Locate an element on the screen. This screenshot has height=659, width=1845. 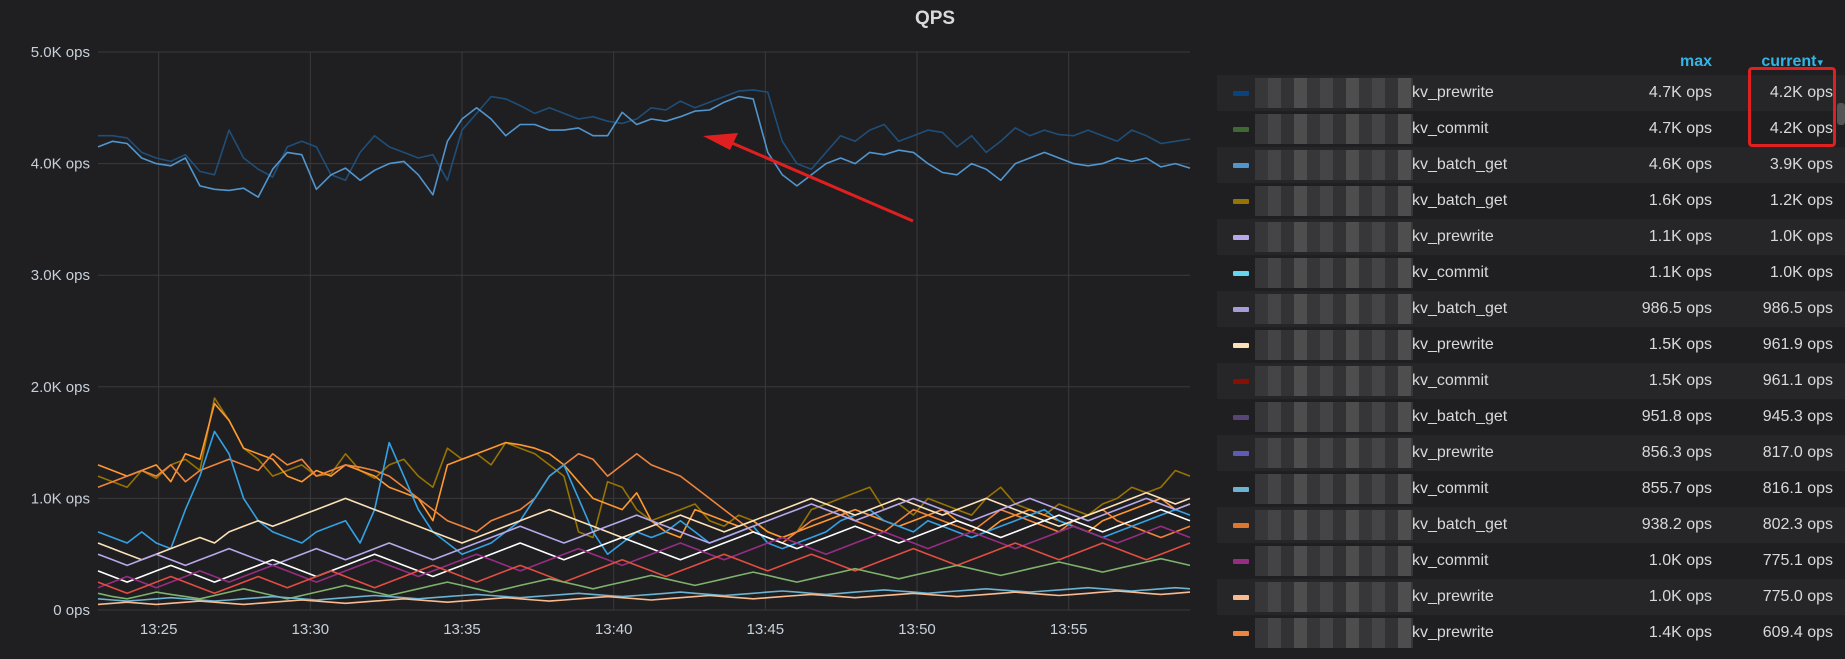
legend-column-current: current▾ is located at coordinates (1792, 62).